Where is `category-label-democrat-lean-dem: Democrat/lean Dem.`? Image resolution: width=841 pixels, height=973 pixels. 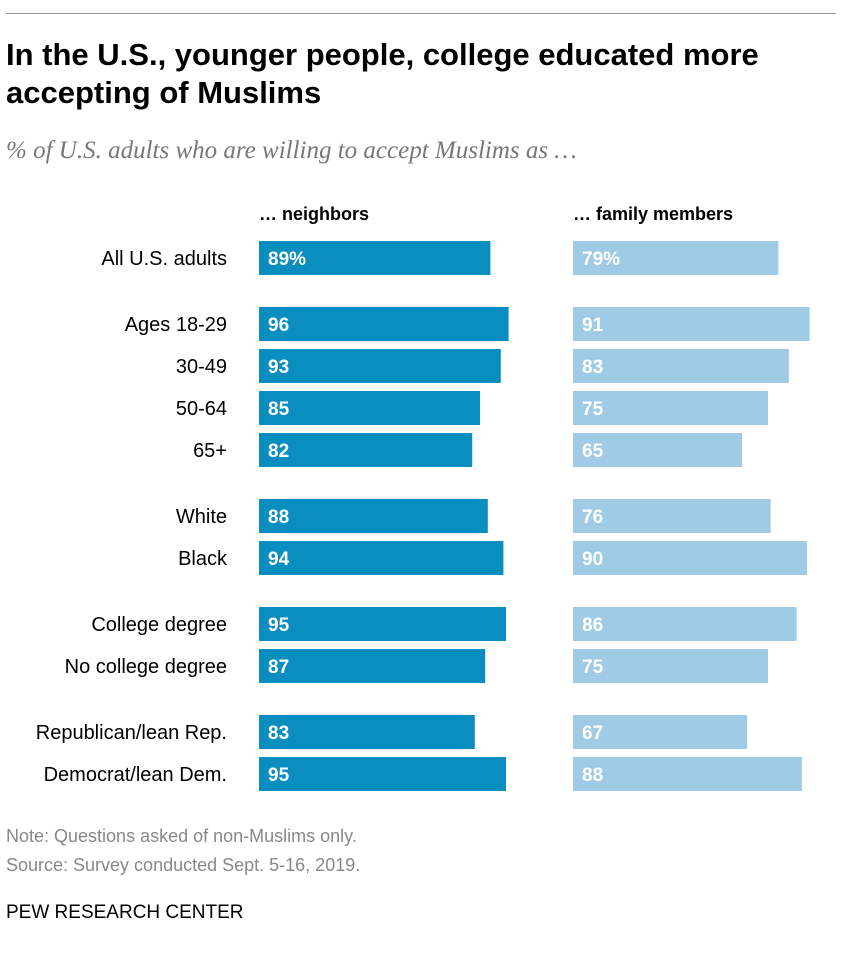
category-label-democrat-lean-dem: Democrat/lean Dem. is located at coordinates (135, 775).